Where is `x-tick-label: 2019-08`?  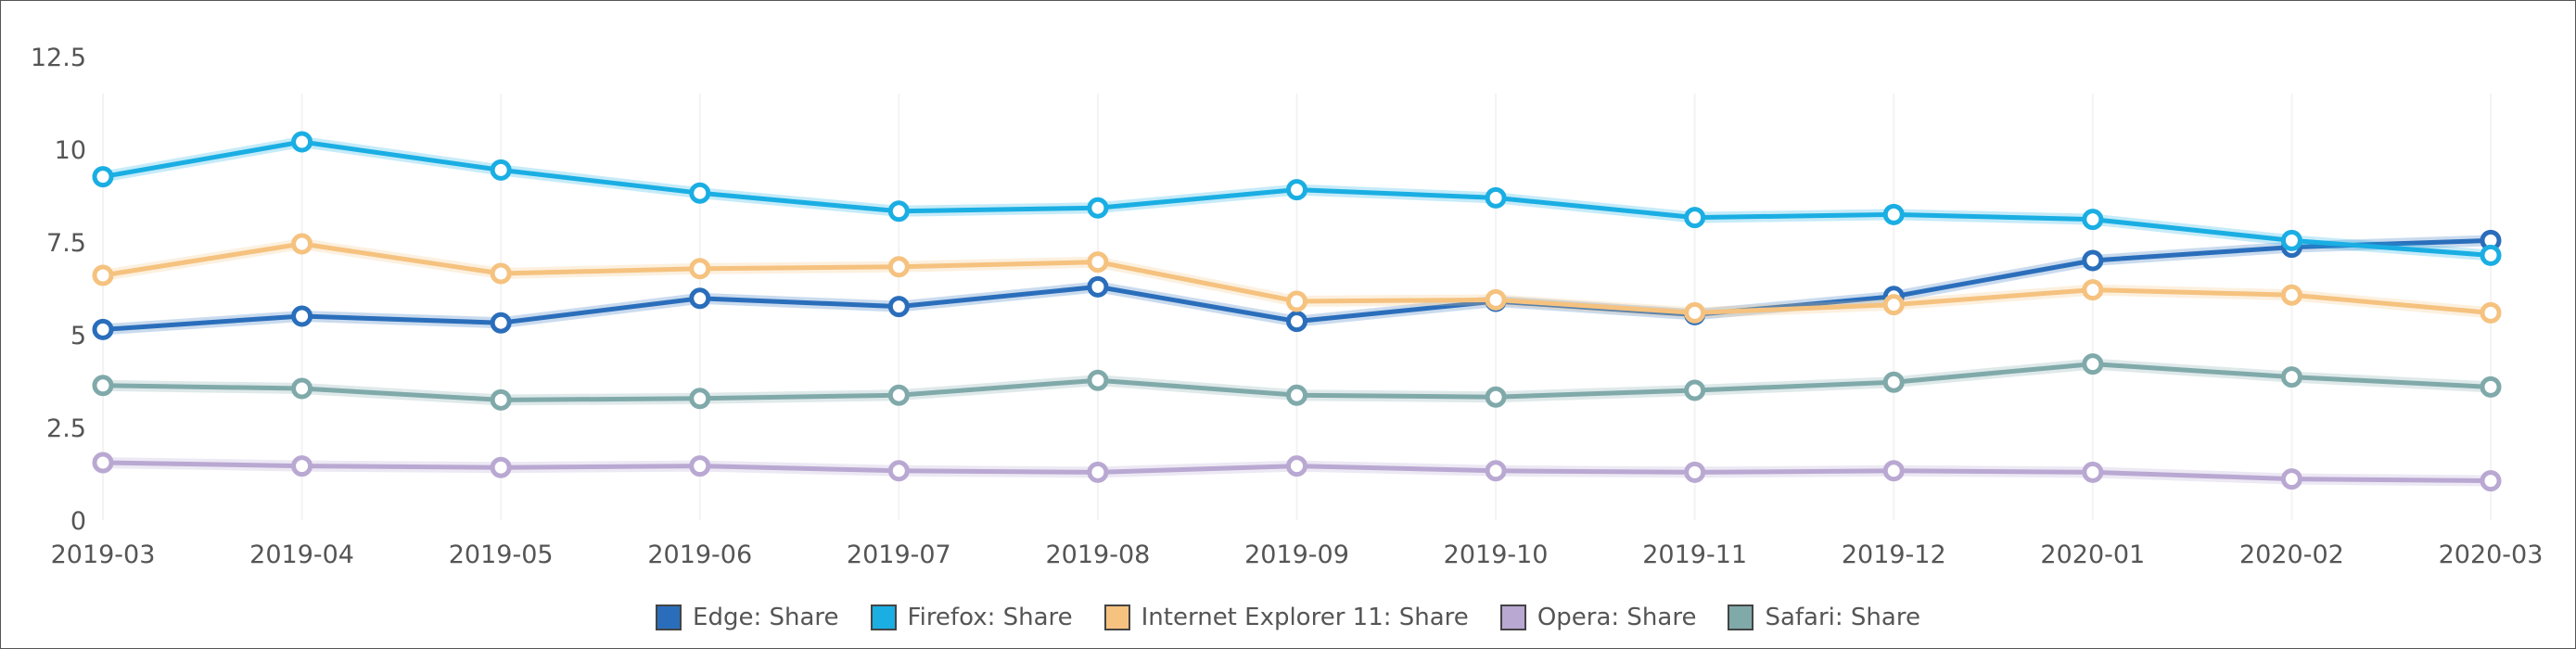
x-tick-label: 2019-08 is located at coordinates (1098, 555).